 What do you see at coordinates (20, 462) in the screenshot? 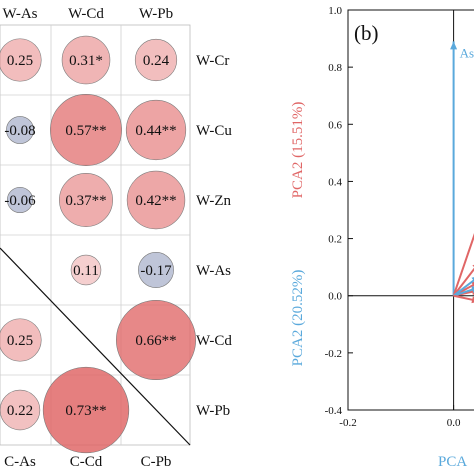
I see `bottom-column-label: C-As` at bounding box center [20, 462].